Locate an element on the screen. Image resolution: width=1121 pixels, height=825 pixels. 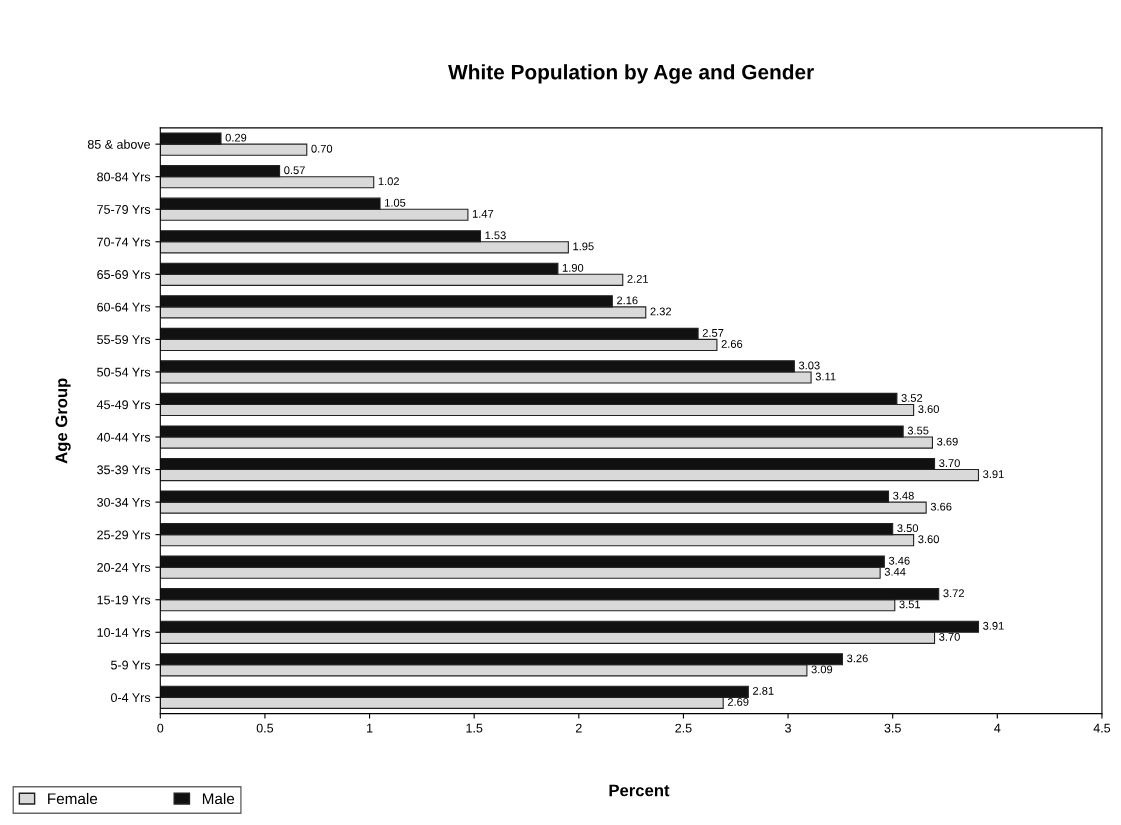
y-tick-label: 85 & above is located at coordinates (119, 144).